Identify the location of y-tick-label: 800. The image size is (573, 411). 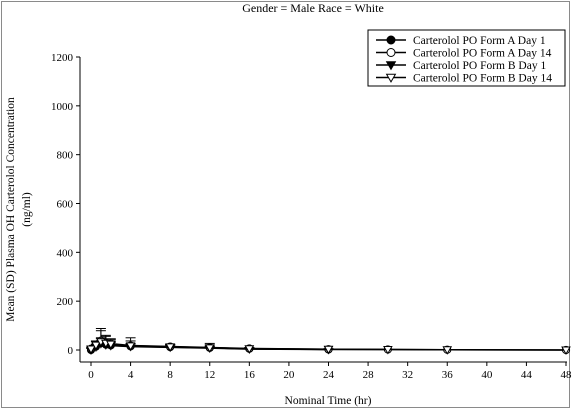
(65, 156).